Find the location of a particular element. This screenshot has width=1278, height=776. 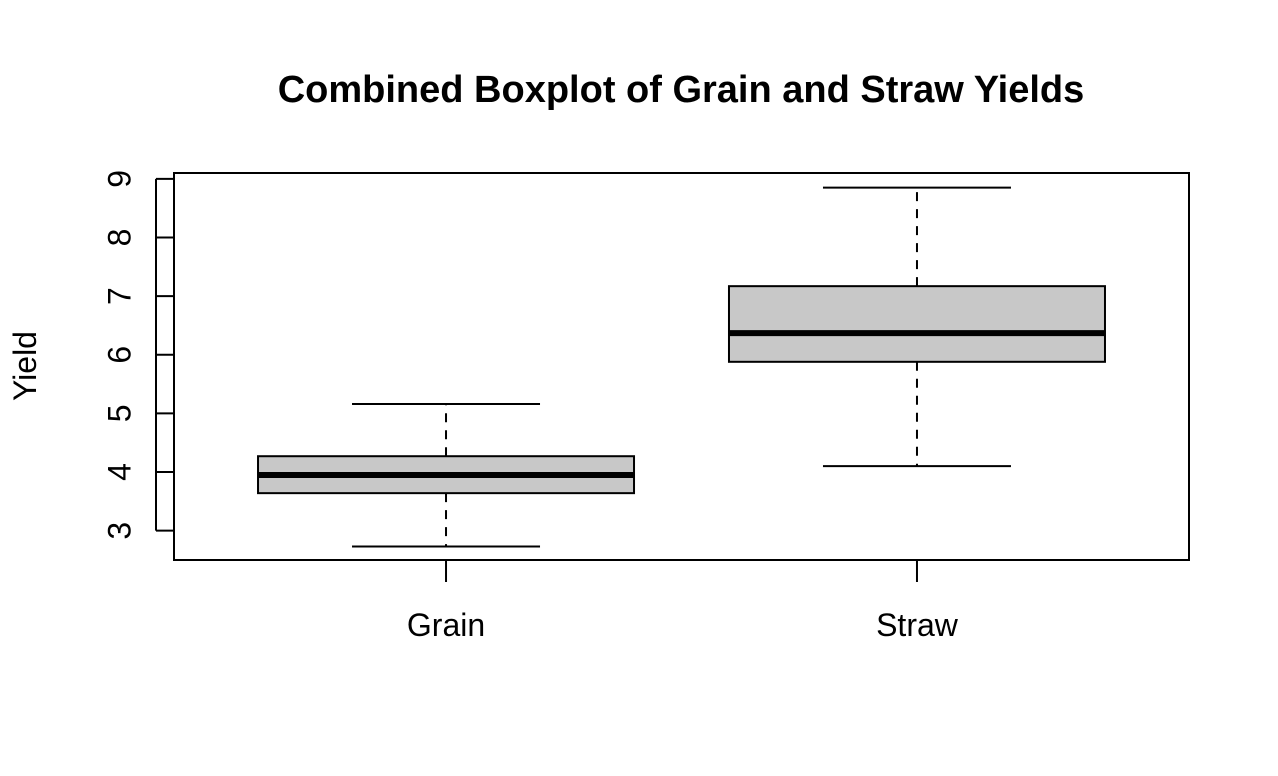

y-tick-label-0: 3 is located at coordinates (119, 531).